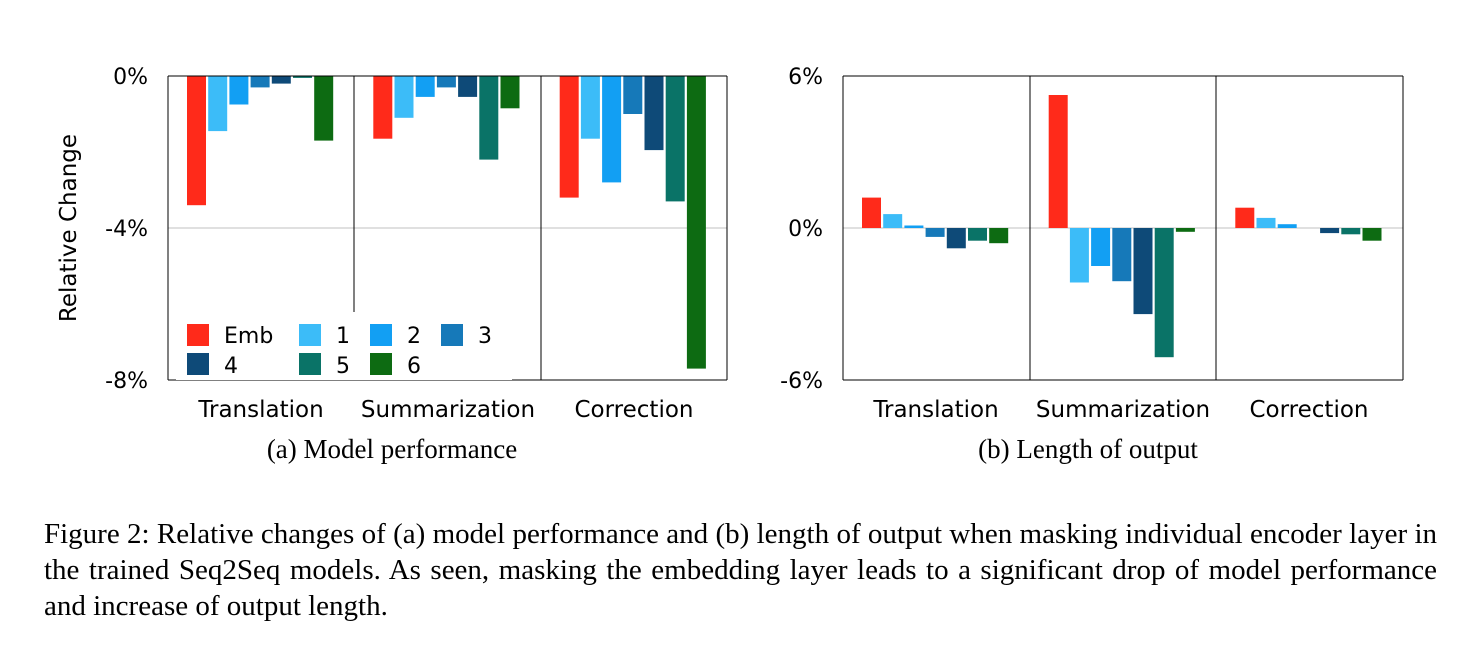  What do you see at coordinates (1123, 410) in the screenshot?
I see `chart-b-xtick-1: Summarization` at bounding box center [1123, 410].